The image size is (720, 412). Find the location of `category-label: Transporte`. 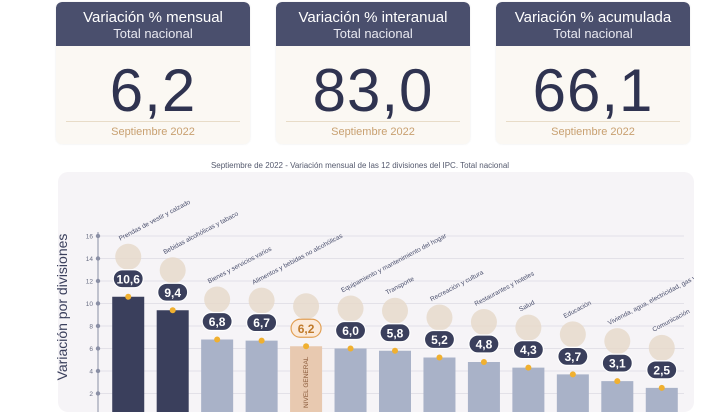

category-label: Transporte is located at coordinates (400, 286).